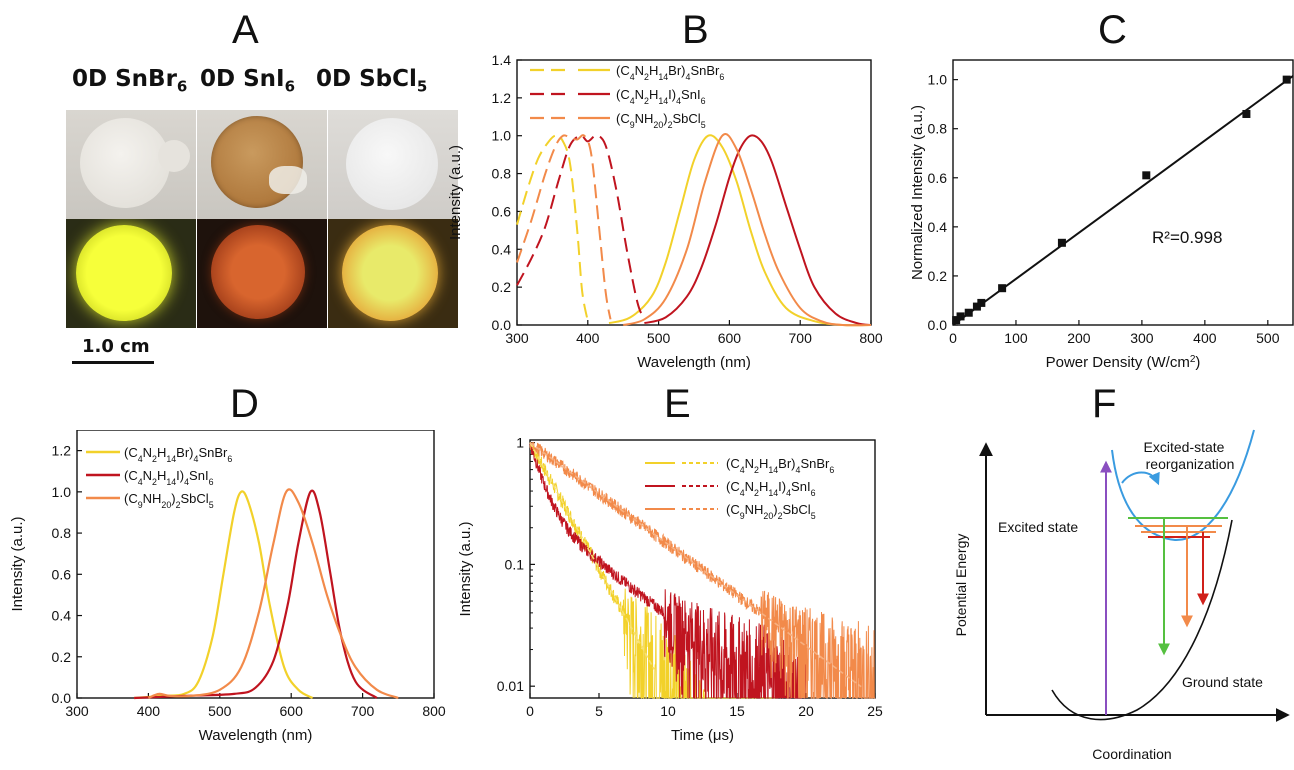 This screenshot has height=770, width=1294. I want to click on sample-photographs, so click(262, 219).